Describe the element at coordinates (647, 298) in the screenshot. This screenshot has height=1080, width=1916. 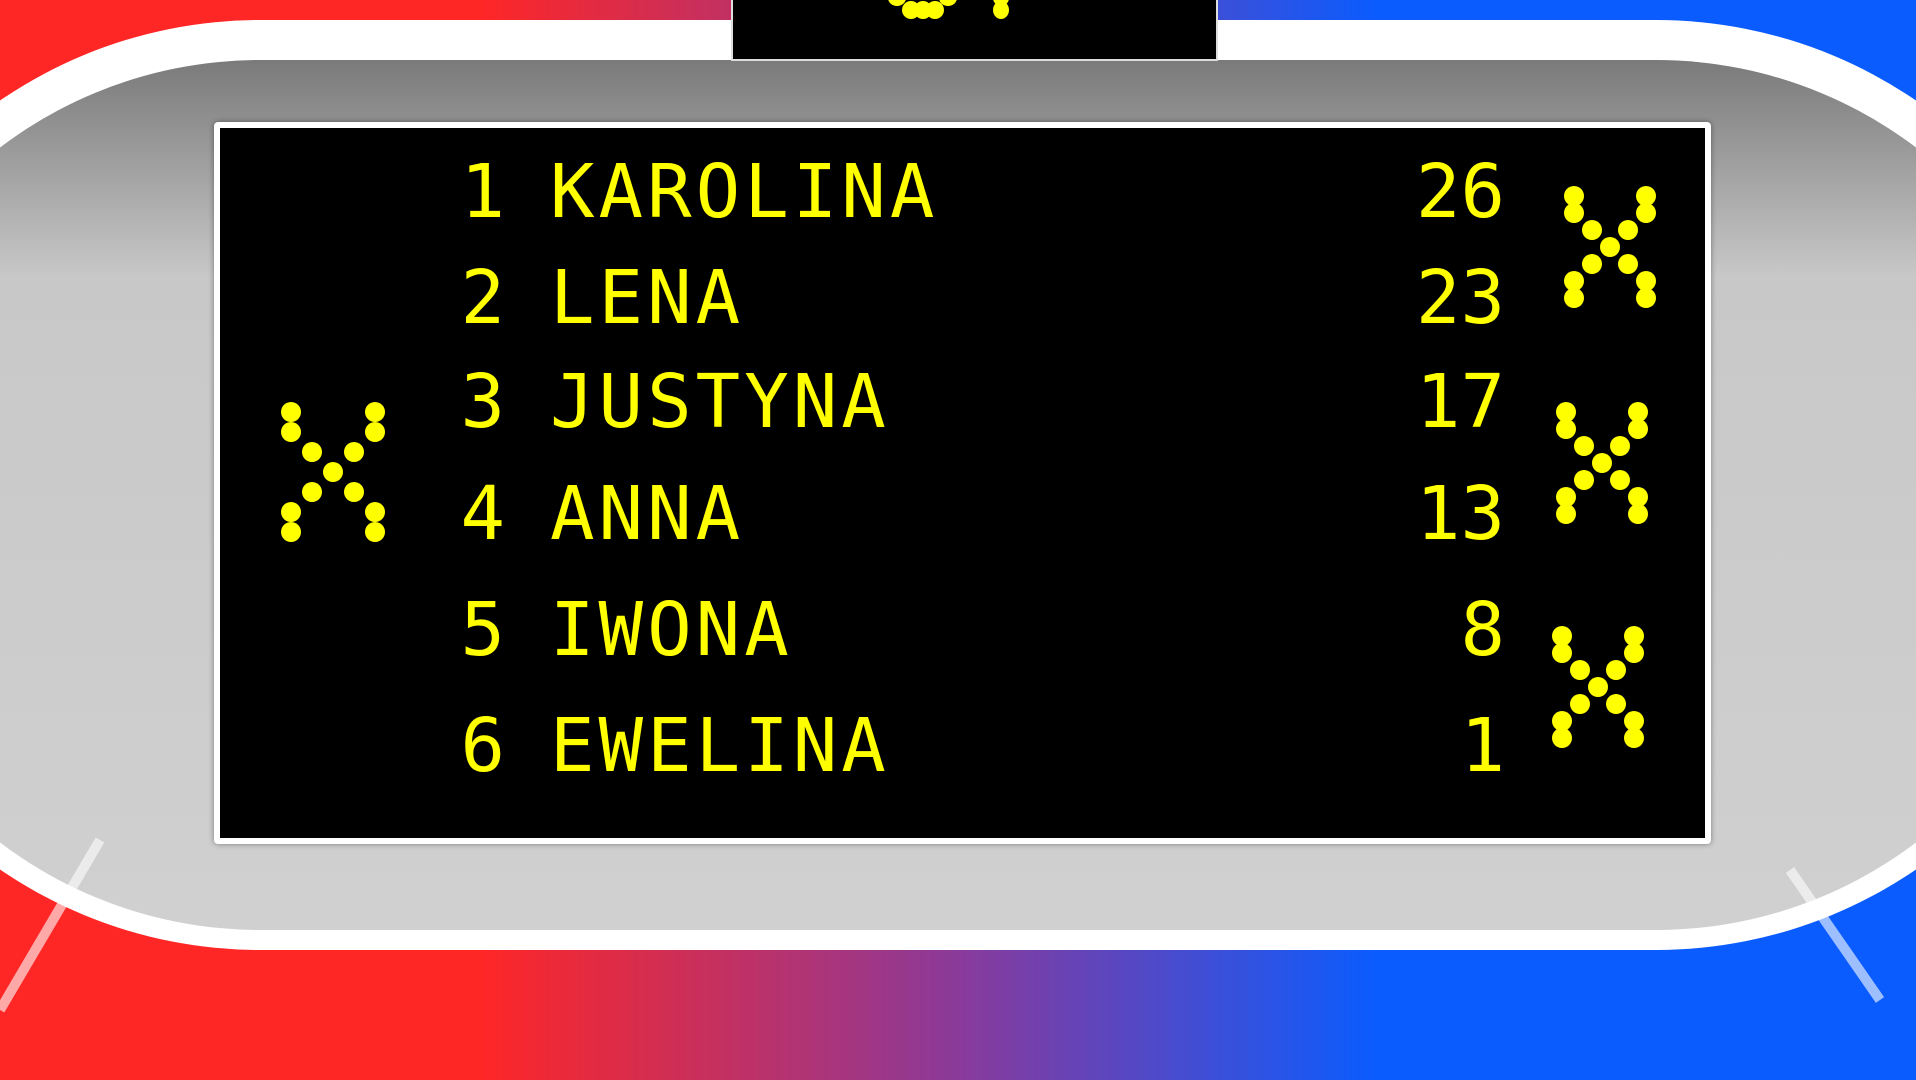
I see `player-name: LENA` at that location.